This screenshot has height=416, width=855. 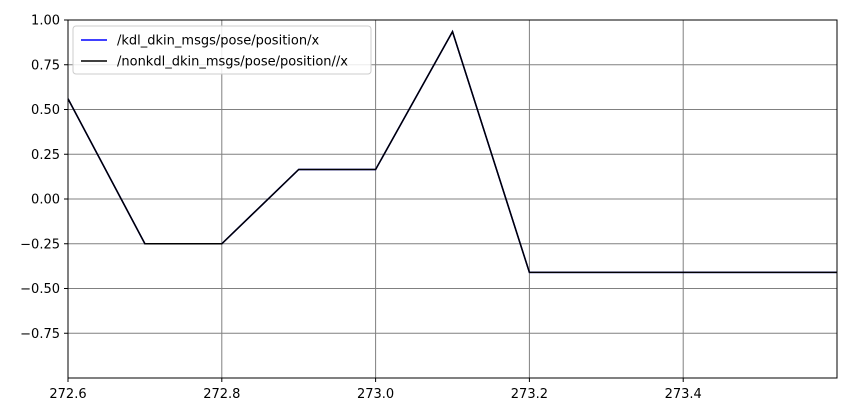 What do you see at coordinates (45, 110) in the screenshot?
I see `y-tick-label: 0.50` at bounding box center [45, 110].